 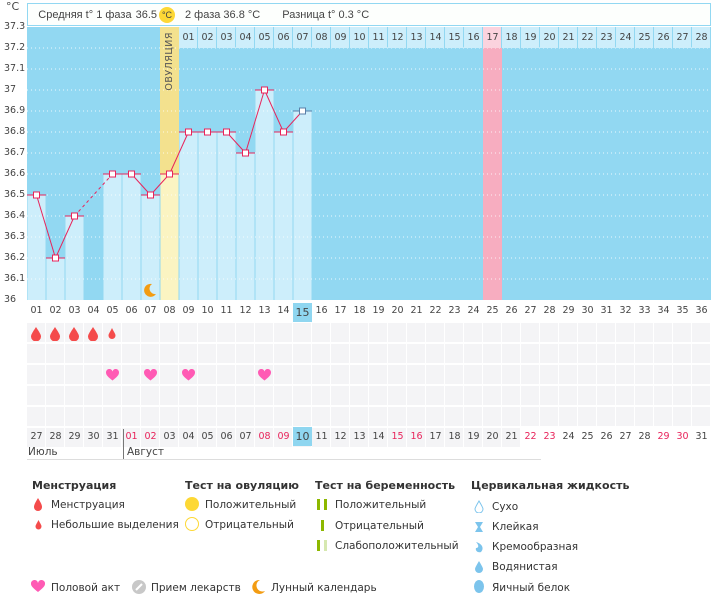 I want to click on legend-item: Водянистая, so click(x=525, y=567).